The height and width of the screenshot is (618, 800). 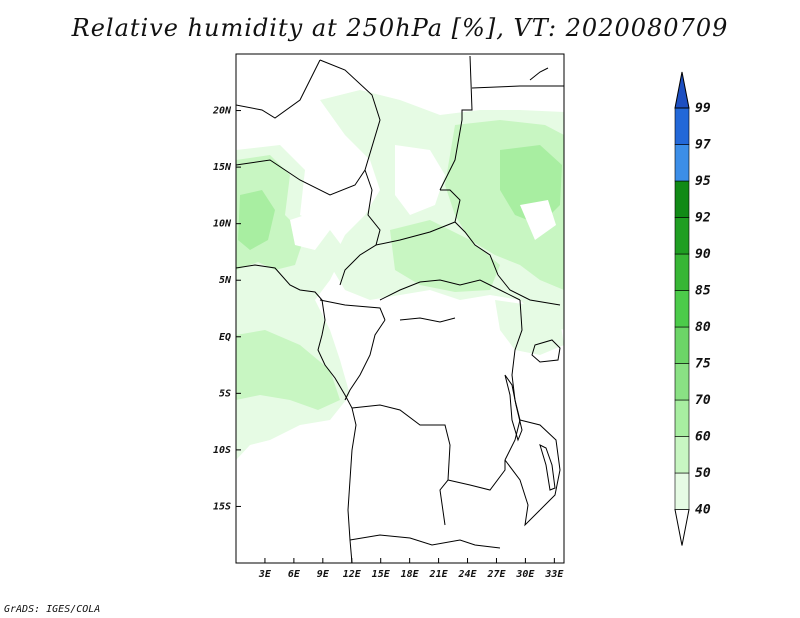 I want to click on lat-tick-label: 15N, so click(x=222, y=167).